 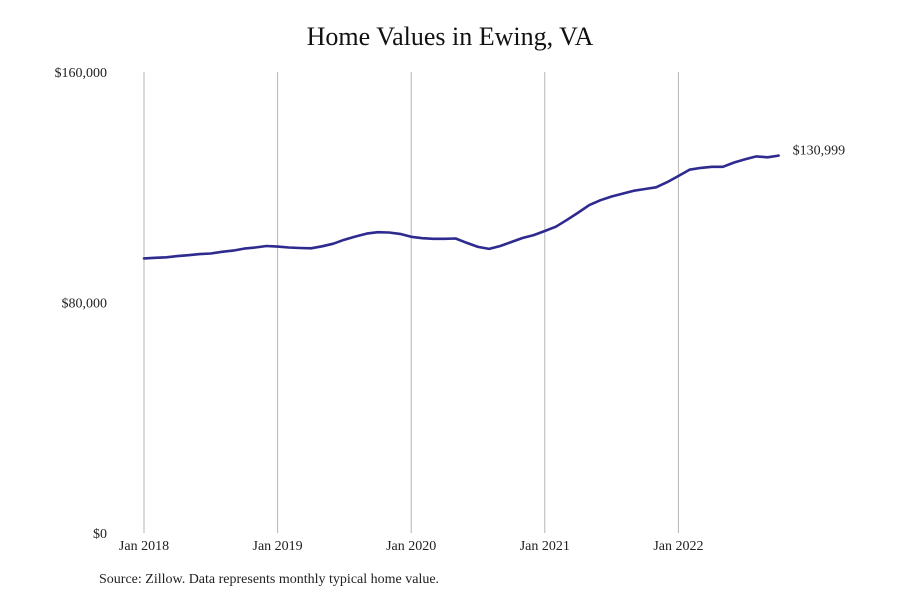 I want to click on y-tick-label: $0, so click(x=100, y=534).